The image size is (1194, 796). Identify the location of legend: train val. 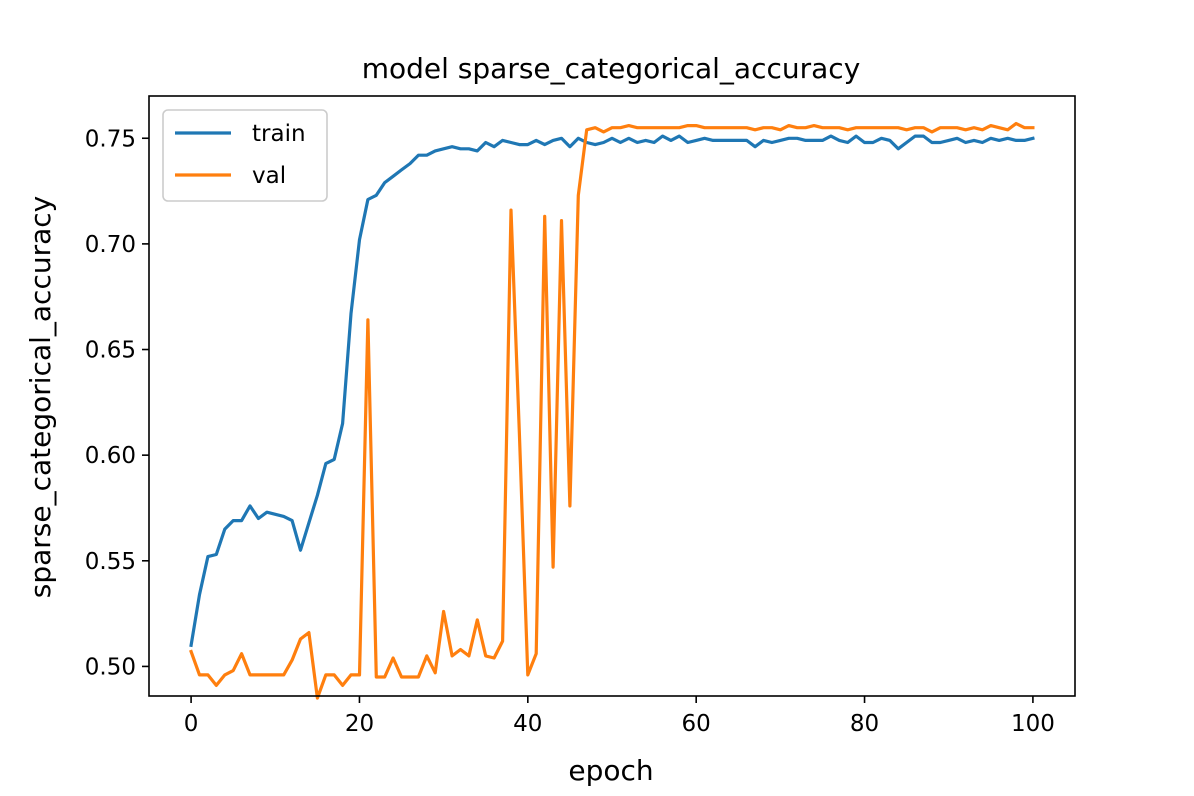
(245, 155).